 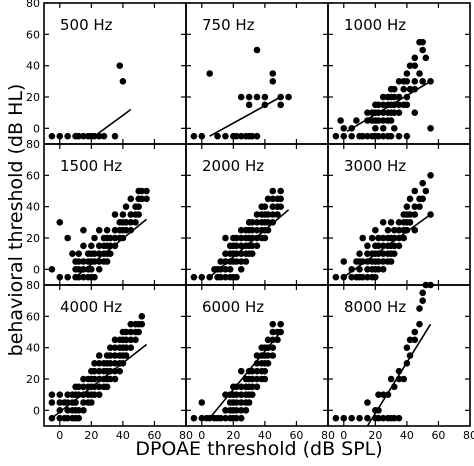 I want to click on panel-title: 8000 Hz, so click(x=375, y=307).